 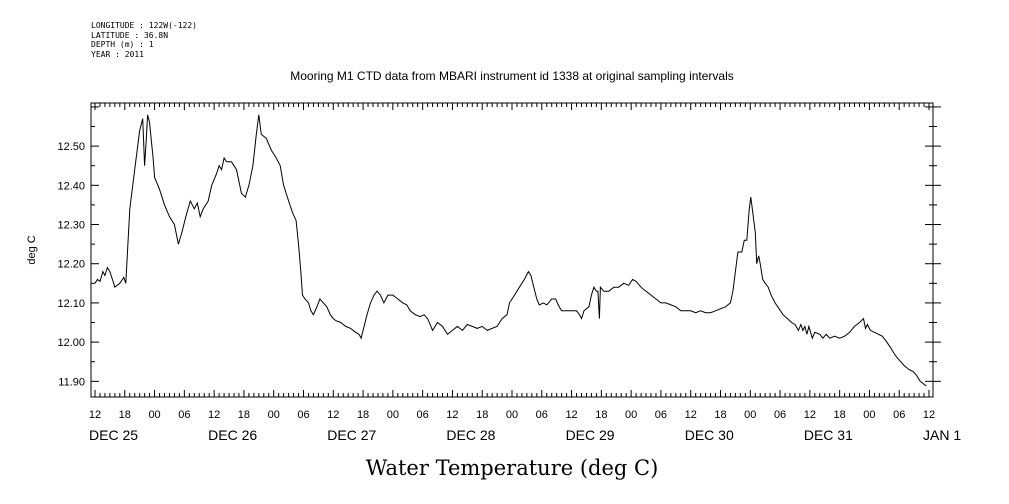 I want to click on x-axis-title: Water Temperature (deg C), so click(x=512, y=468).